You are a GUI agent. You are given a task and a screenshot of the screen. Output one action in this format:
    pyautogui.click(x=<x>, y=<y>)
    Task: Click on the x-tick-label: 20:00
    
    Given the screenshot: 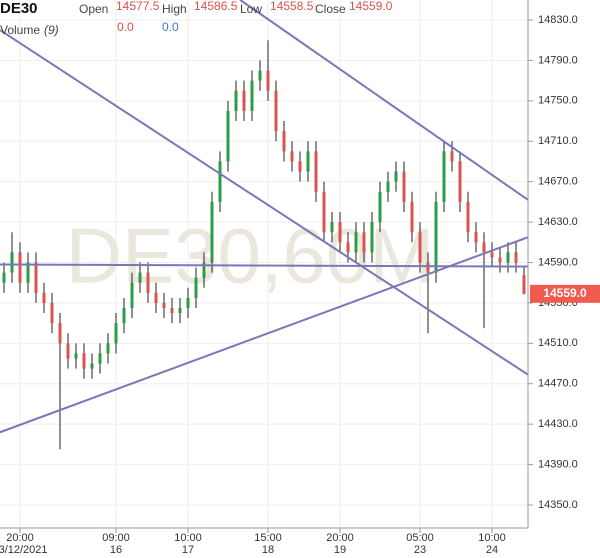 What is the action you would take?
    pyautogui.click(x=20, y=538)
    